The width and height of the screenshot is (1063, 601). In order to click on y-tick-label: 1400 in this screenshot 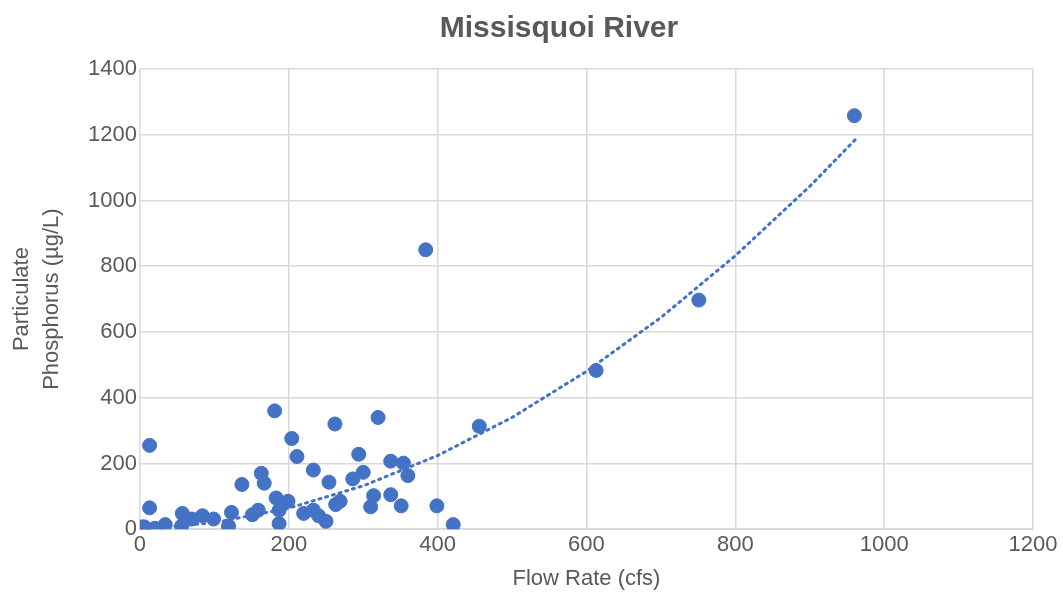, I will do `click(112, 68)`.